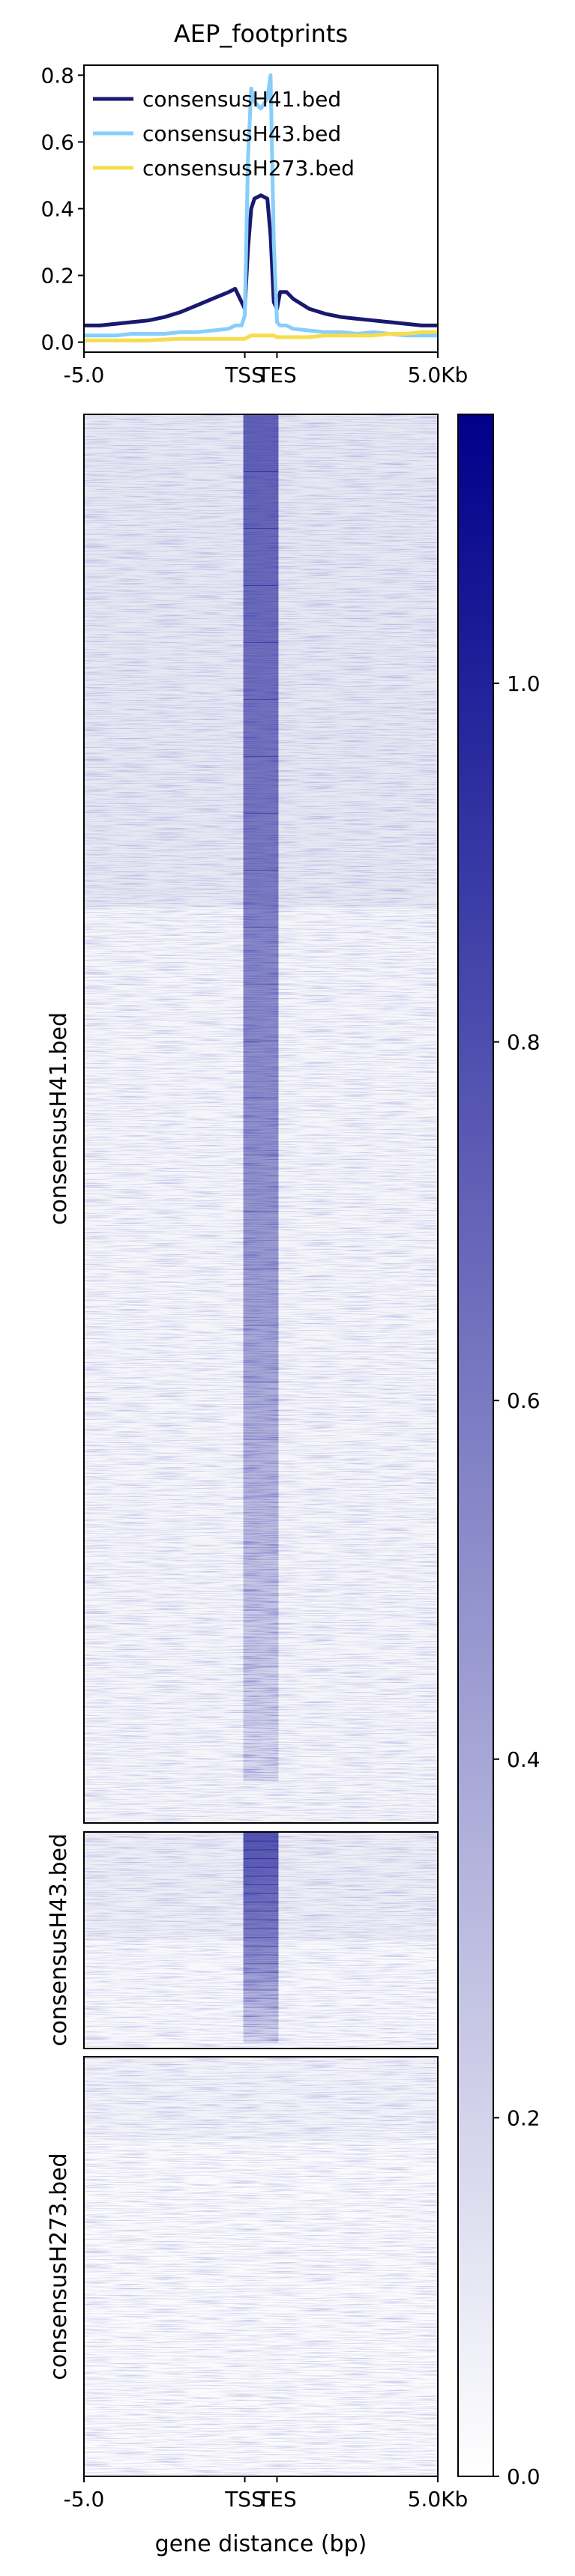  Describe the element at coordinates (517, 1580) in the screenshot. I see `colorbar-ticks: 0.0 0.2 0.4 0.6 0.8 1.0` at that location.